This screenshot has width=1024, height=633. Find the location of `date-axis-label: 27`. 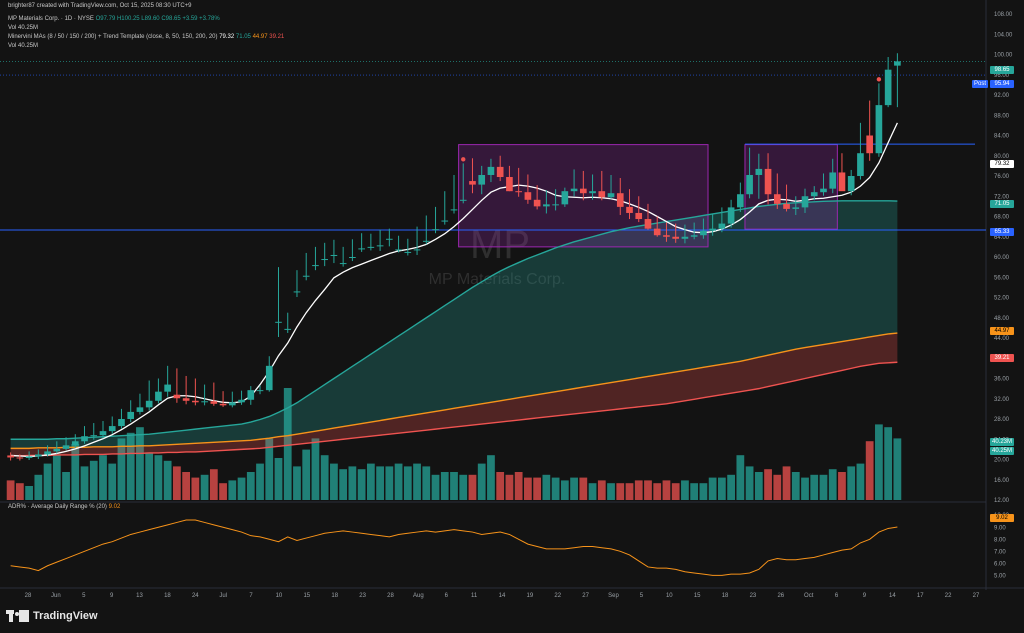

date-axis-label: 27 is located at coordinates (585, 596).